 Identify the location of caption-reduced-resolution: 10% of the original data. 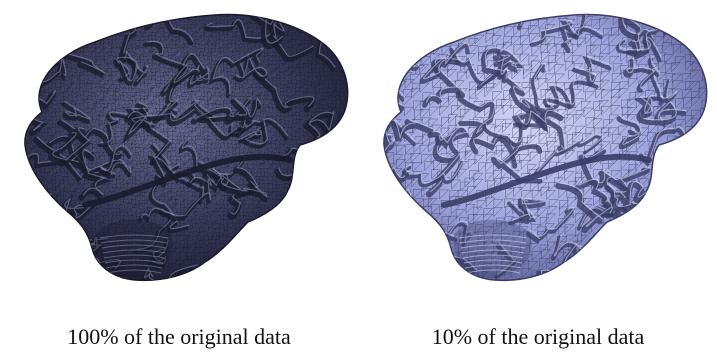
(538, 336).